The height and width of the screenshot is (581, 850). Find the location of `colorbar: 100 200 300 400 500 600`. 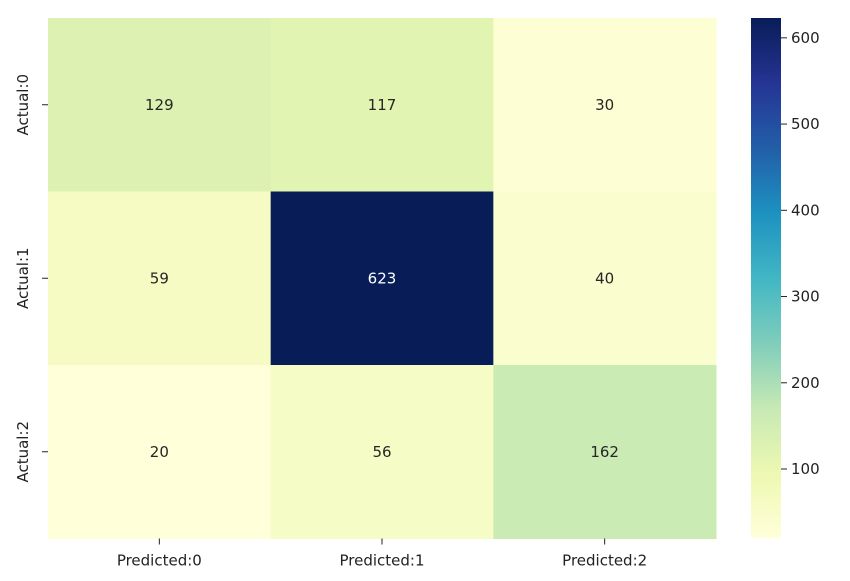

colorbar: 100 200 300 400 500 600 is located at coordinates (785, 278).